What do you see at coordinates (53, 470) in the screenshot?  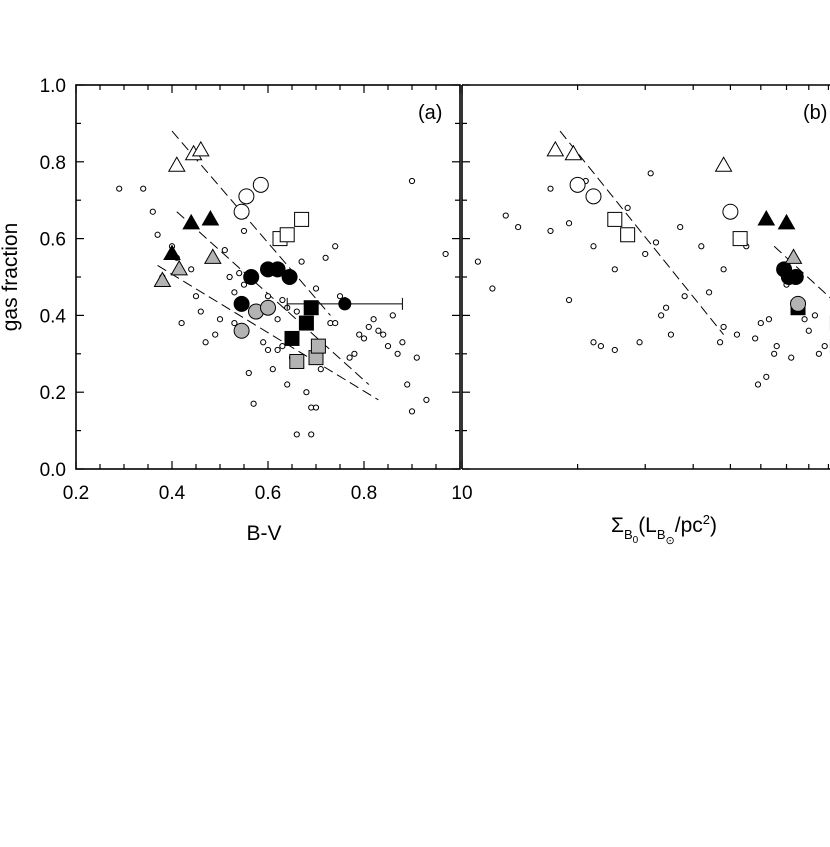 I see `y-tick-label: 0.0` at bounding box center [53, 470].